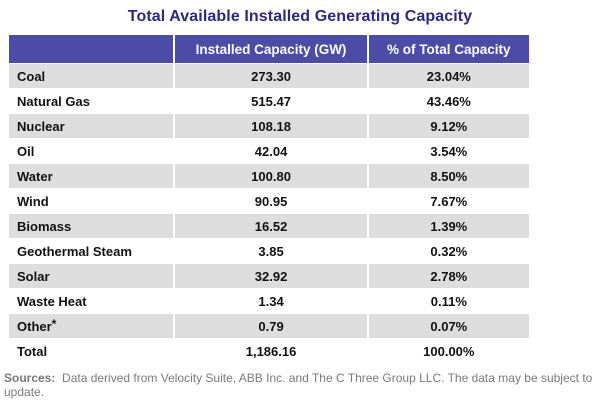 The height and width of the screenshot is (406, 600). I want to click on row-capacity: 90.95, so click(272, 201).